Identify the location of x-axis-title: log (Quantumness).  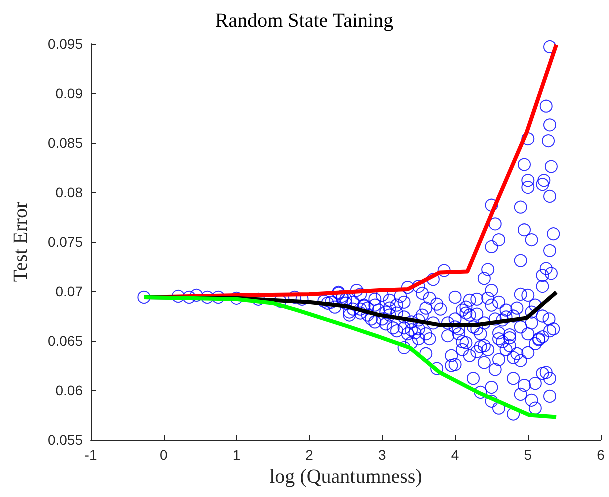
(346, 477).